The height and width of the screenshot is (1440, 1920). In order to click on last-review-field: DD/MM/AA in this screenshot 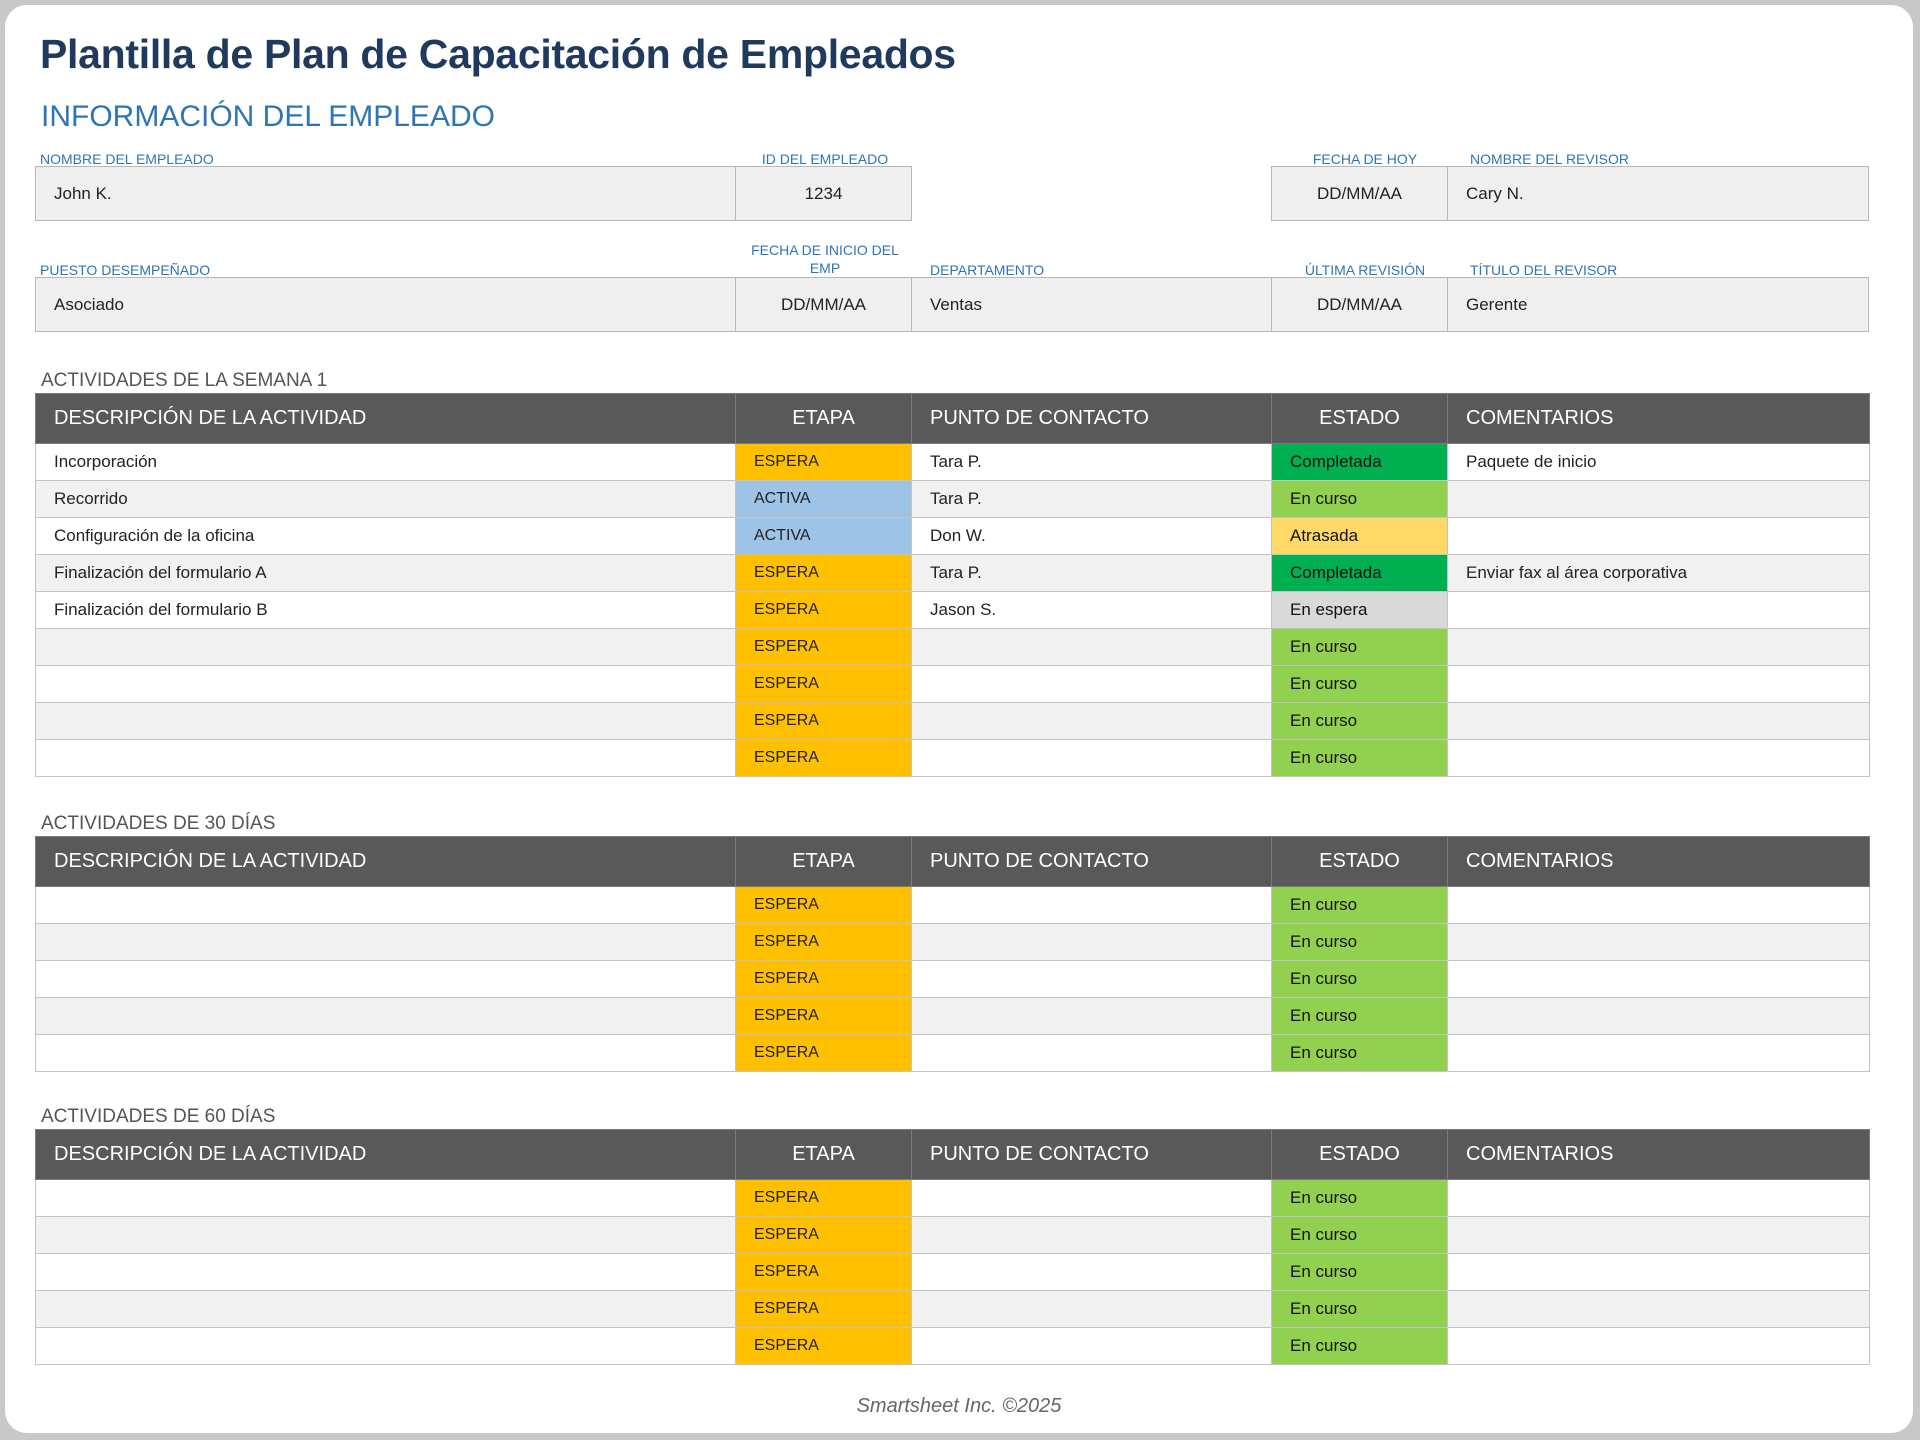, I will do `click(1359, 304)`.